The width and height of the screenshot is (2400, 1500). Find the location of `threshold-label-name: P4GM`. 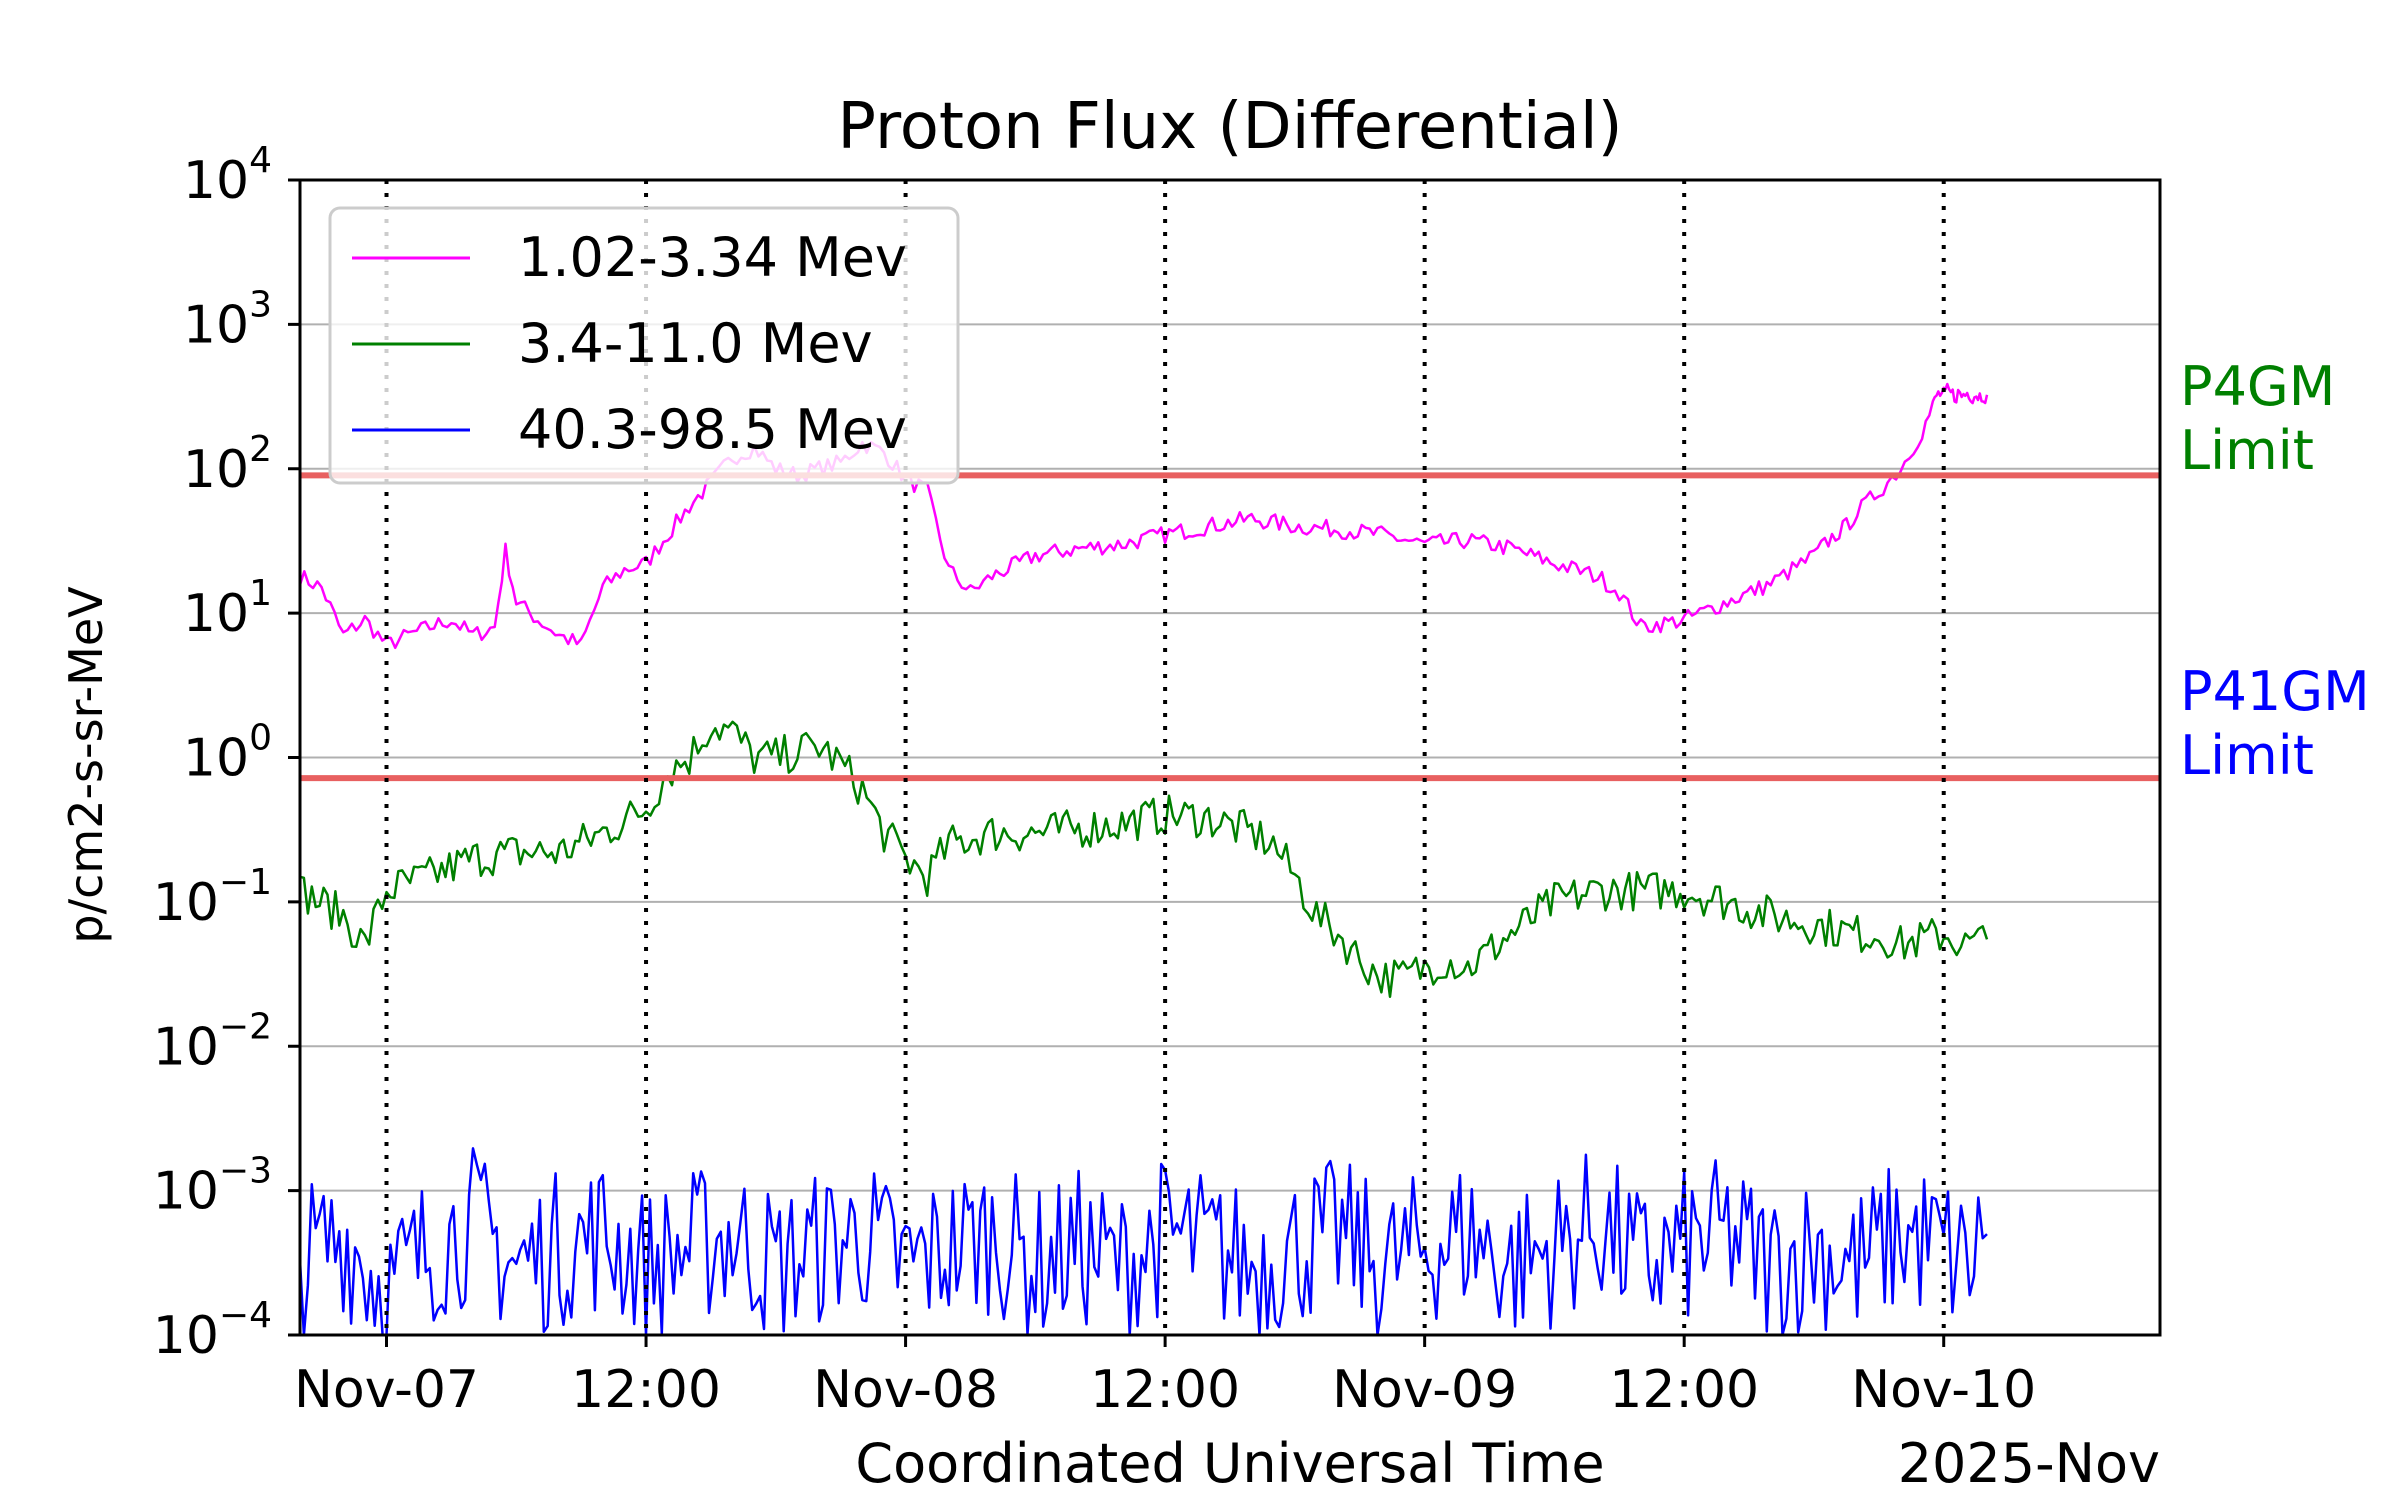

threshold-label-name: P4GM is located at coordinates (2257, 386).